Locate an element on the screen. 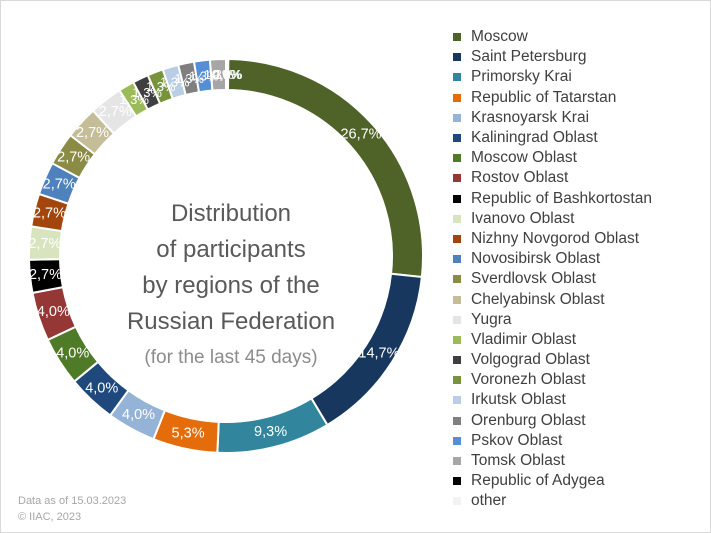  legend-item-moscow-oblast: Moscow Oblast is located at coordinates (580, 158).